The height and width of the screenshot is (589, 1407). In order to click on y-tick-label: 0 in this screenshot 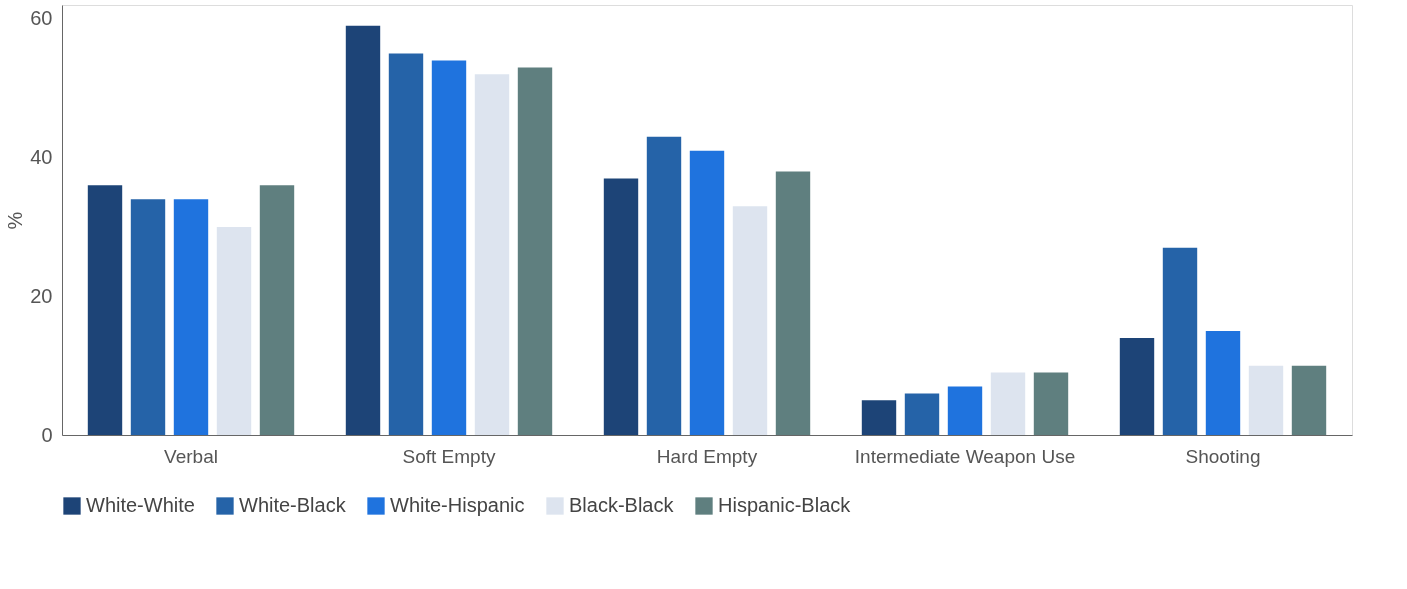, I will do `click(47, 434)`.